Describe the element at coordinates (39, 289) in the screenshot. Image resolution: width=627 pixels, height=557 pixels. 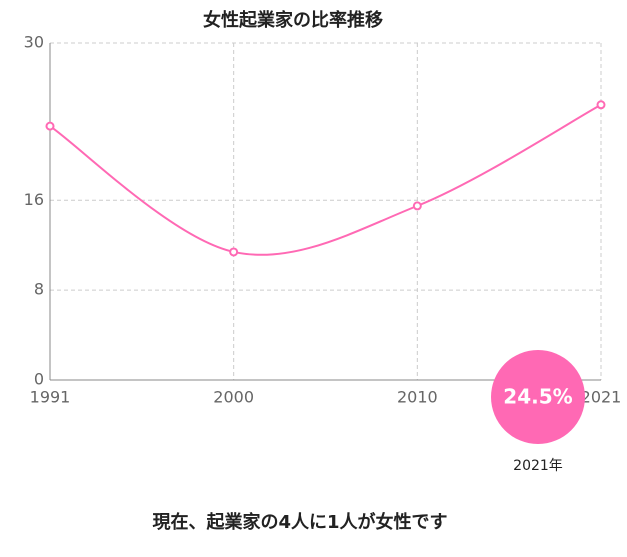
I see `y-tick-label: 8` at that location.